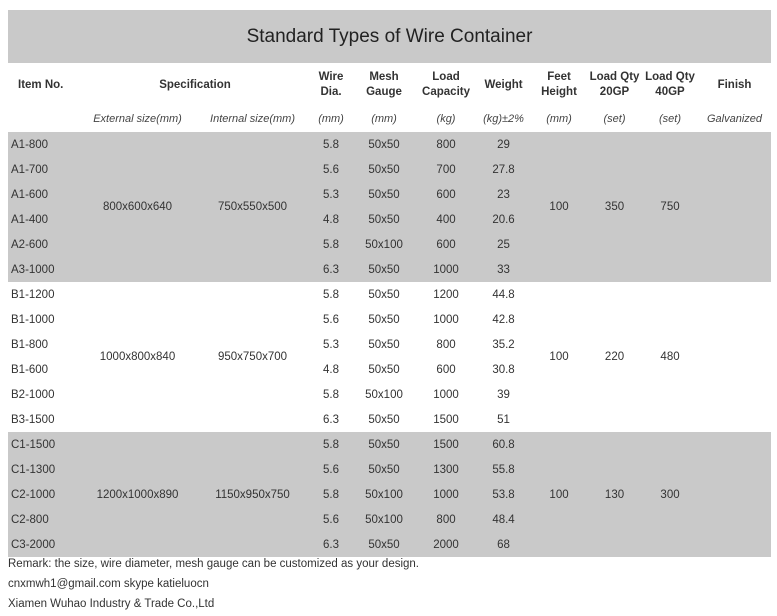 Image resolution: width=777 pixels, height=616 pixels. I want to click on header-load-capacity: Load Capacity, so click(446, 84).